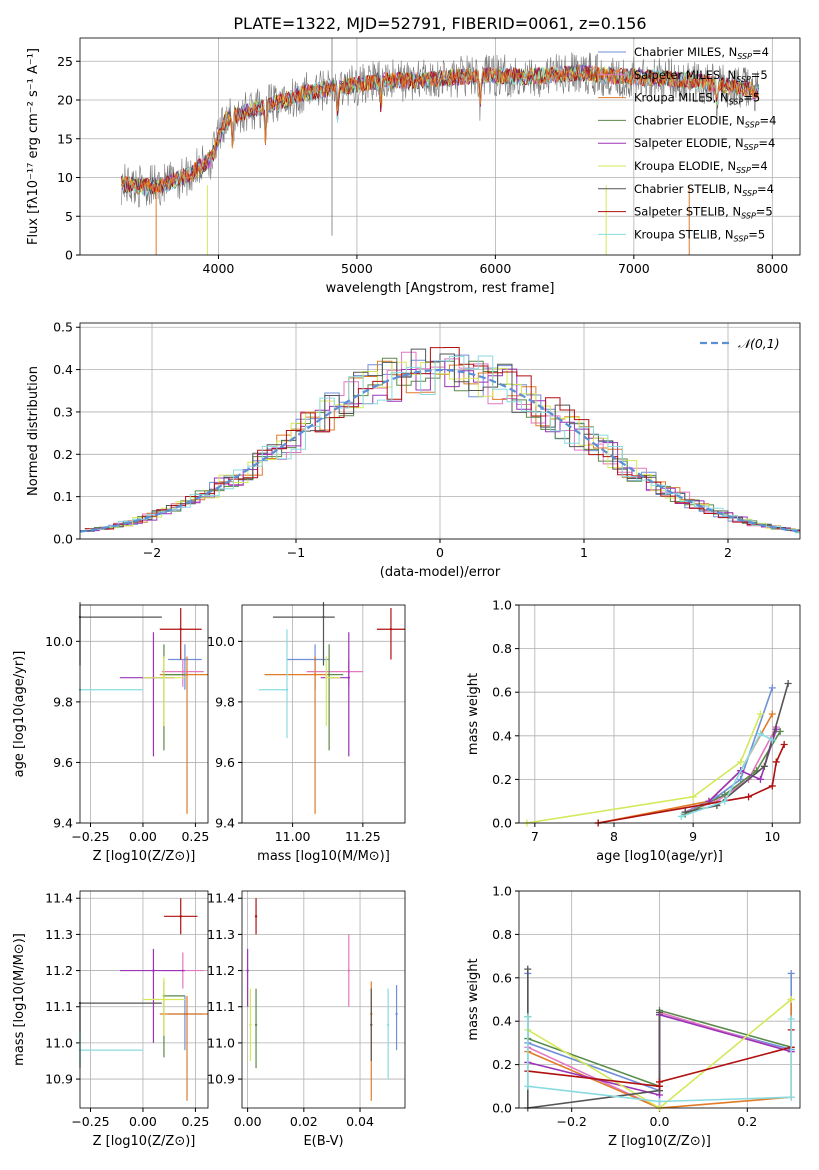 This screenshot has width=819, height=1170. I want to click on marker-kroupa_miles, so click(772, 714).